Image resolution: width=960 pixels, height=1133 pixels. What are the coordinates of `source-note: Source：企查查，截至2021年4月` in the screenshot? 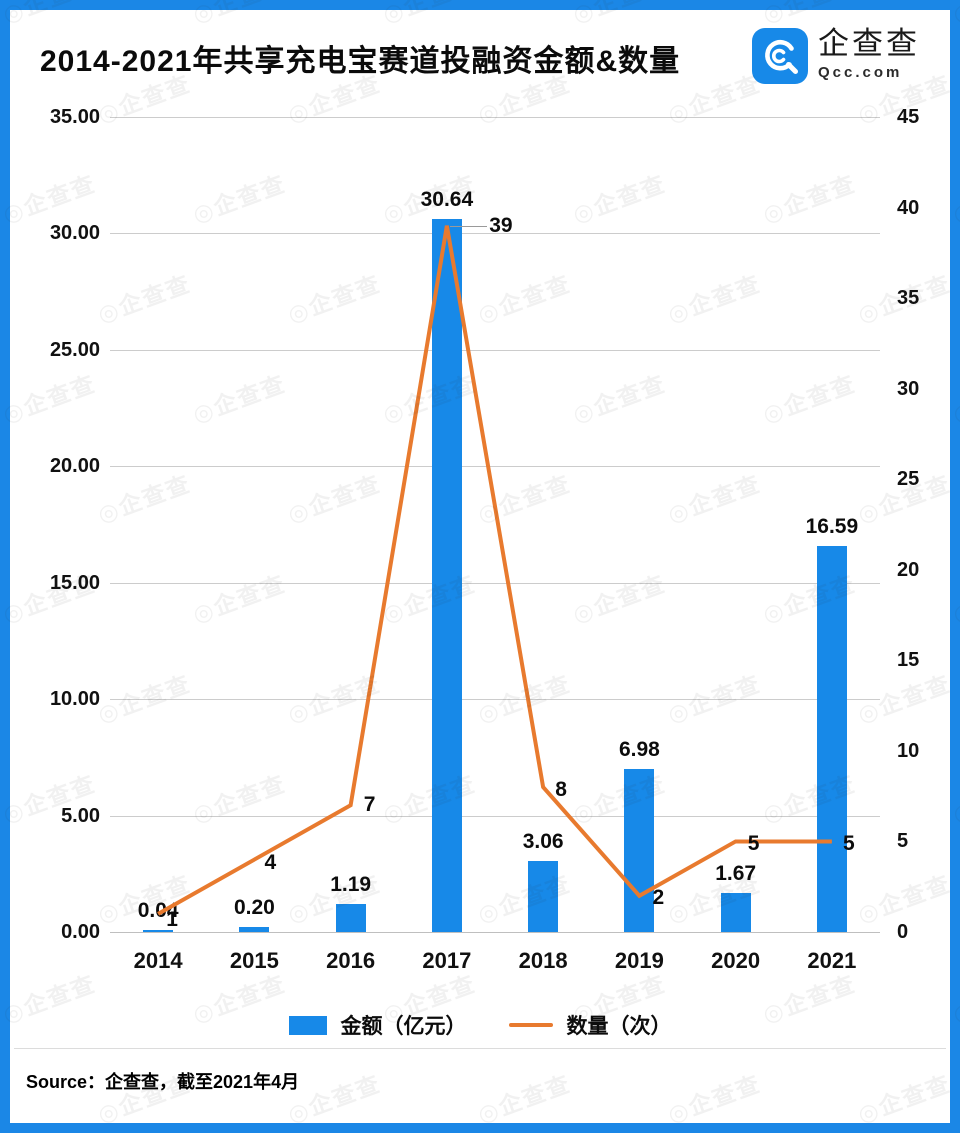 It's located at (163, 1082).